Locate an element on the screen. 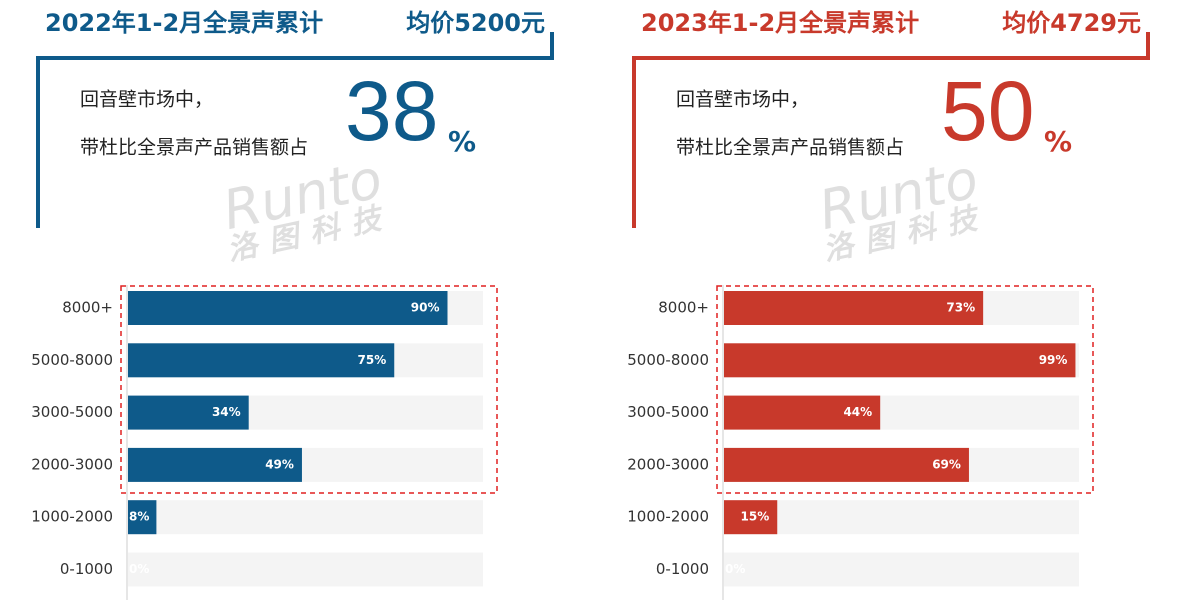 The width and height of the screenshot is (1191, 606). title: 2022年1-2月全景声累计 is located at coordinates (184, 23).